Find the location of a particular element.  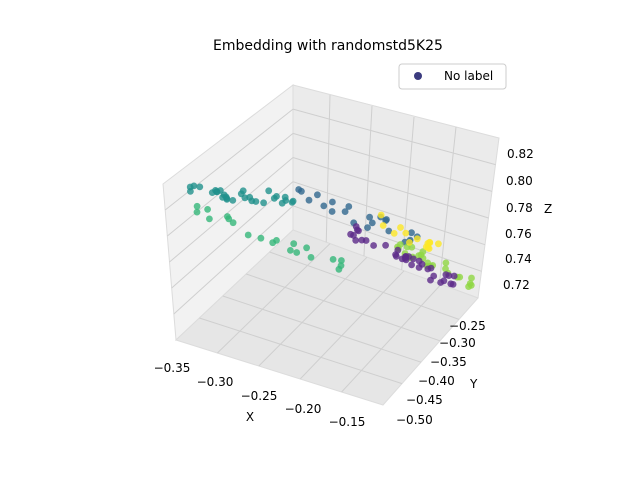

legend-box is located at coordinates (452, 76).